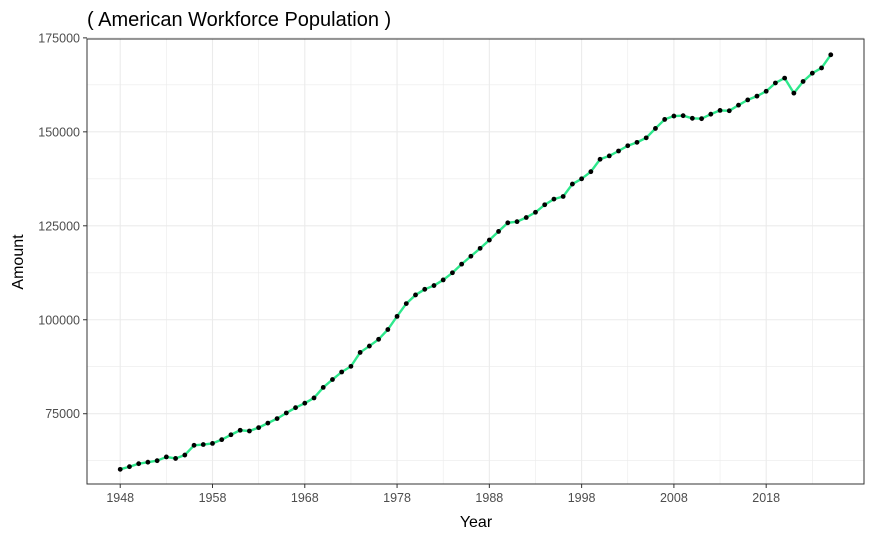 This screenshot has width=875, height=540. I want to click on y-tick-label: 150000, so click(59, 132).